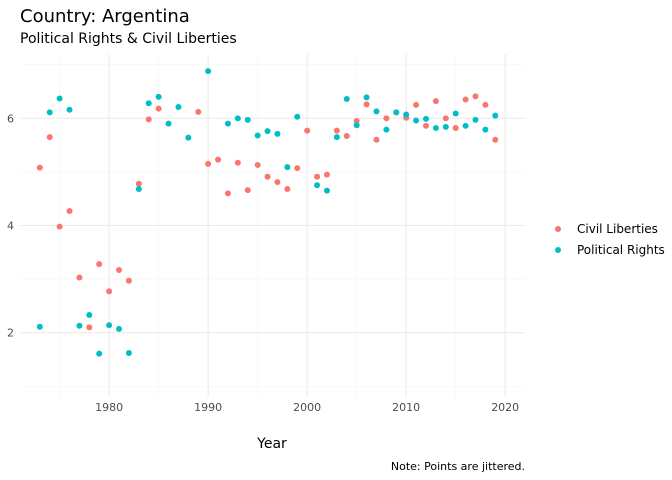  I want to click on x-tick-label: 2020, so click(505, 407).